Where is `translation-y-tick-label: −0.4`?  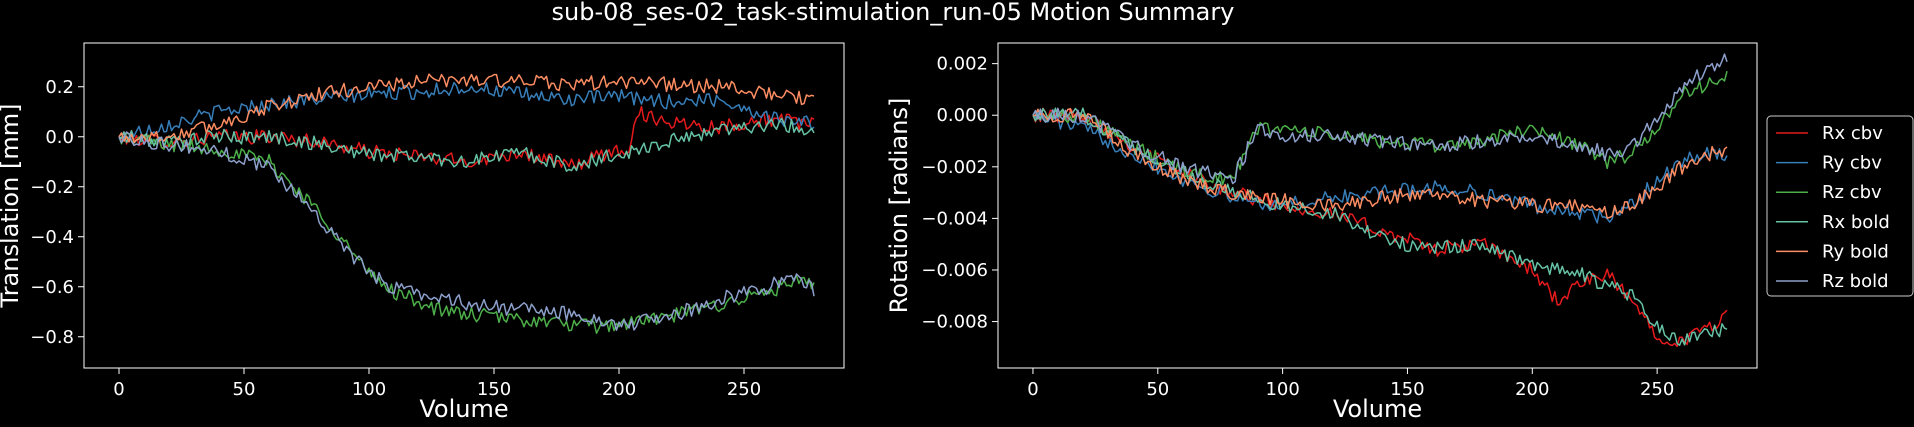
translation-y-tick-label: −0.4 is located at coordinates (52, 237).